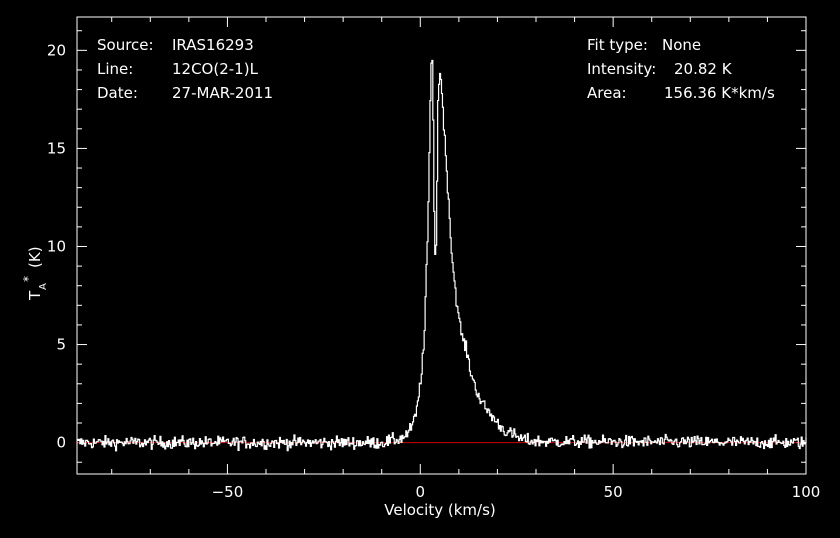 The image size is (840, 538). I want to click on y-axis-label-subscript: A, so click(43, 286).